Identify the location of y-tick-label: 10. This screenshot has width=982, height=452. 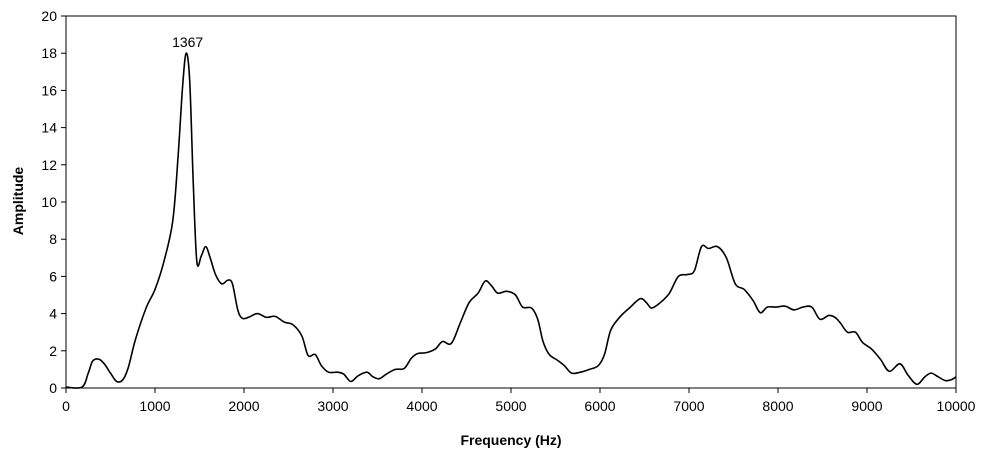
(49, 202).